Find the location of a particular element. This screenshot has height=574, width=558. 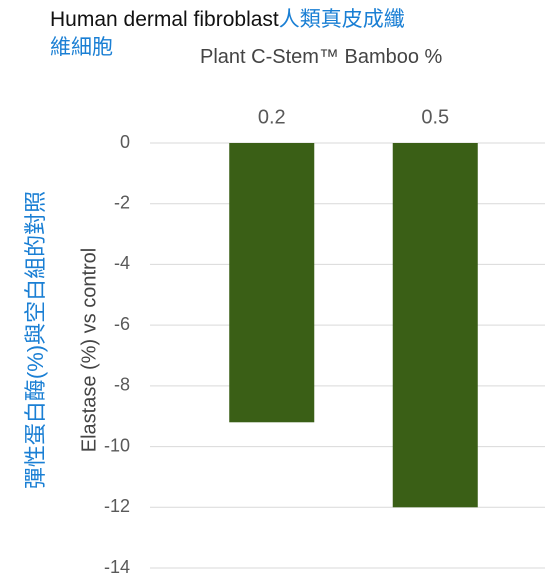

y-tick-label: -2 is located at coordinates (122, 202).